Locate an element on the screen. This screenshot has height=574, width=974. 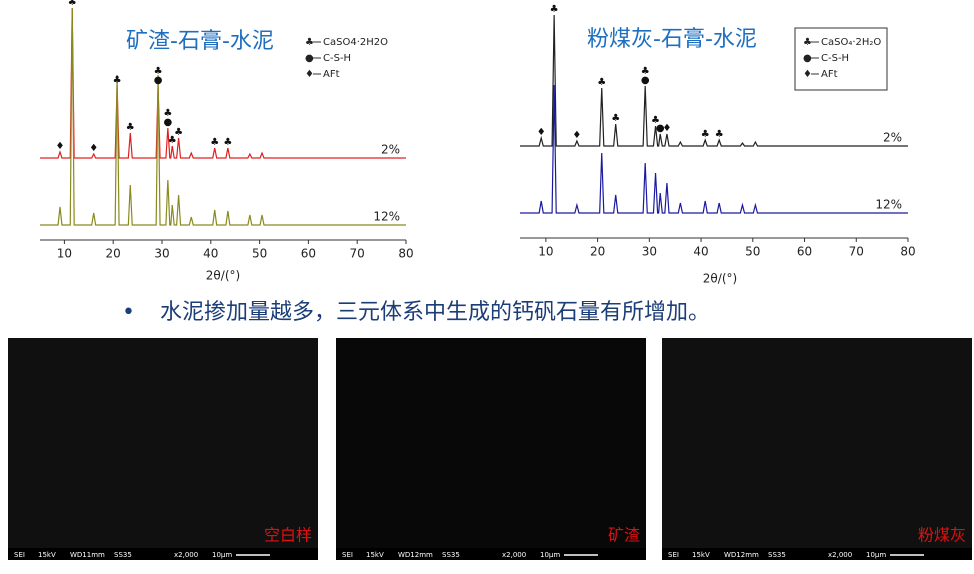
legend-box is located at coordinates (841, 59).